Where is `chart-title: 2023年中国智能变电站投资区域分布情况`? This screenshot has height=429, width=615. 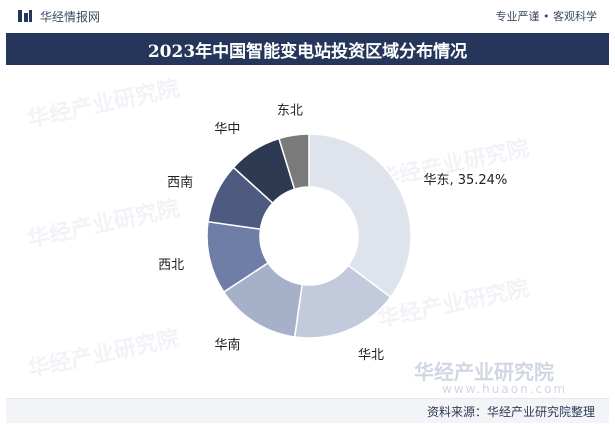
chart-title: 2023年中国智能变电站投资区域分布情况 is located at coordinates (307, 51).